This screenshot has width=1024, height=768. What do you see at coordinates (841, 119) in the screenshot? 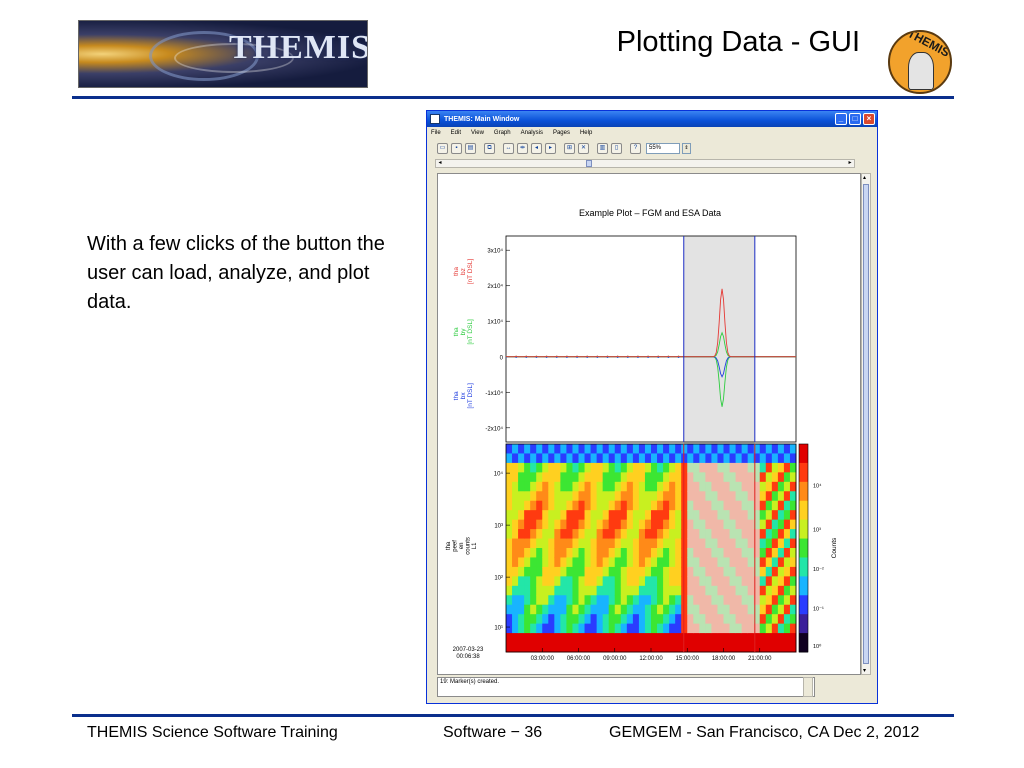
I see `minimize-icon: _` at bounding box center [841, 119].